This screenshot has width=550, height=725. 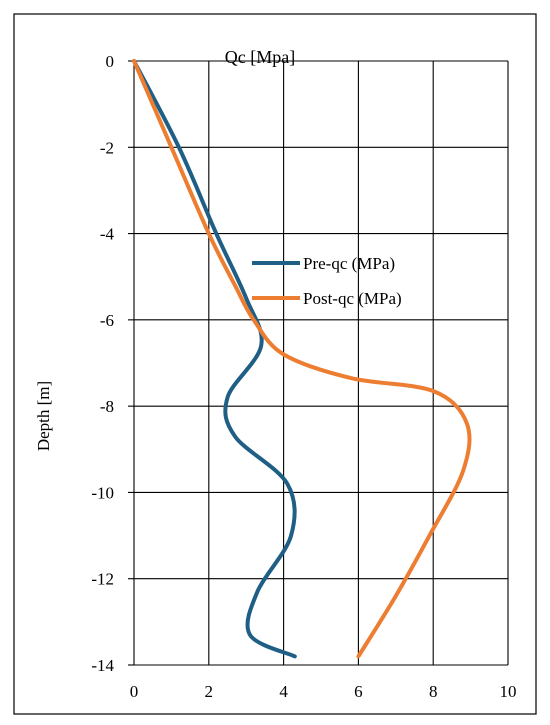 I want to click on y-tick-label: -2, so click(x=107, y=147).